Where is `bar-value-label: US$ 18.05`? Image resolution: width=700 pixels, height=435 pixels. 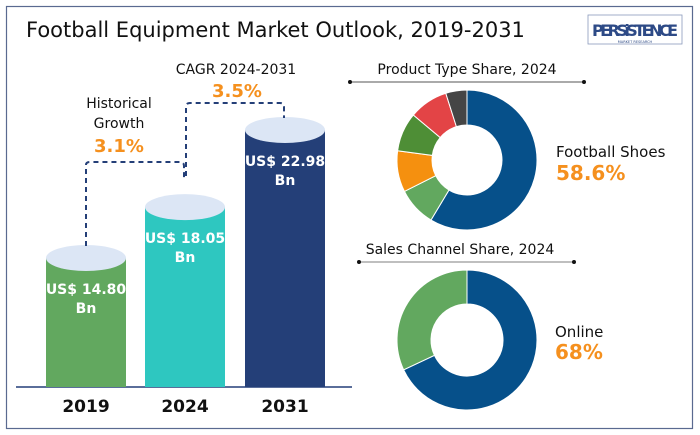 bar-value-label: US$ 18.05 is located at coordinates (185, 239).